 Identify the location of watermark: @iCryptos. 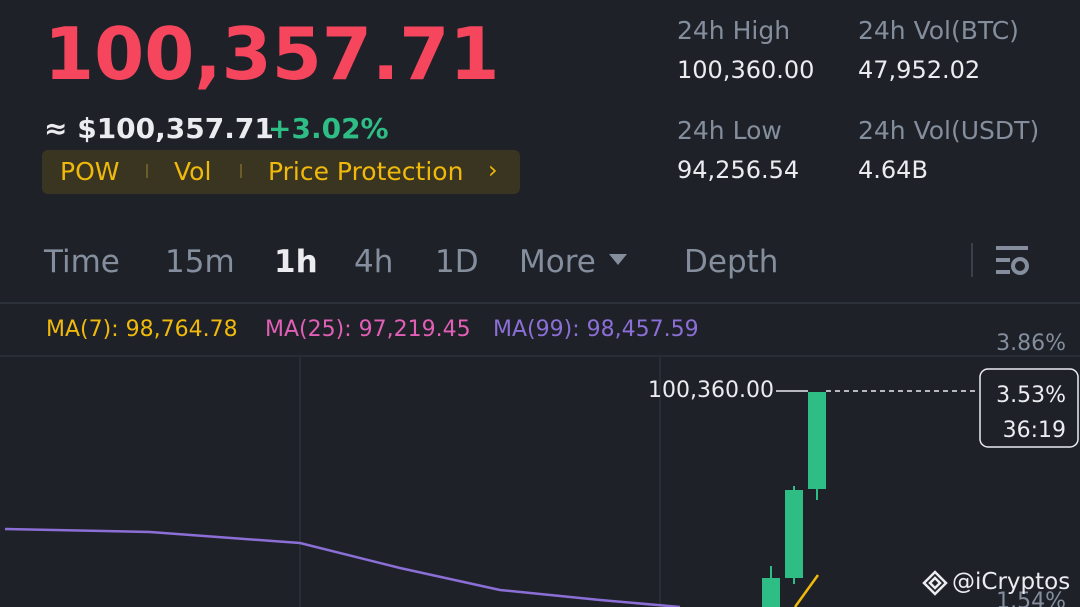
(1011, 582).